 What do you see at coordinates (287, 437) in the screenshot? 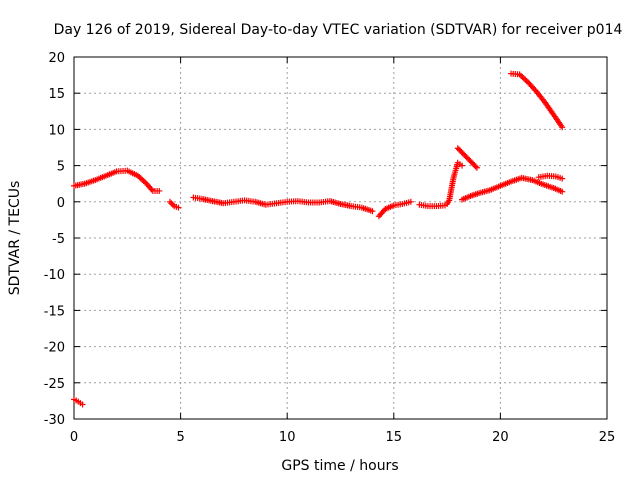
I see `x-tick-label: 10` at bounding box center [287, 437].